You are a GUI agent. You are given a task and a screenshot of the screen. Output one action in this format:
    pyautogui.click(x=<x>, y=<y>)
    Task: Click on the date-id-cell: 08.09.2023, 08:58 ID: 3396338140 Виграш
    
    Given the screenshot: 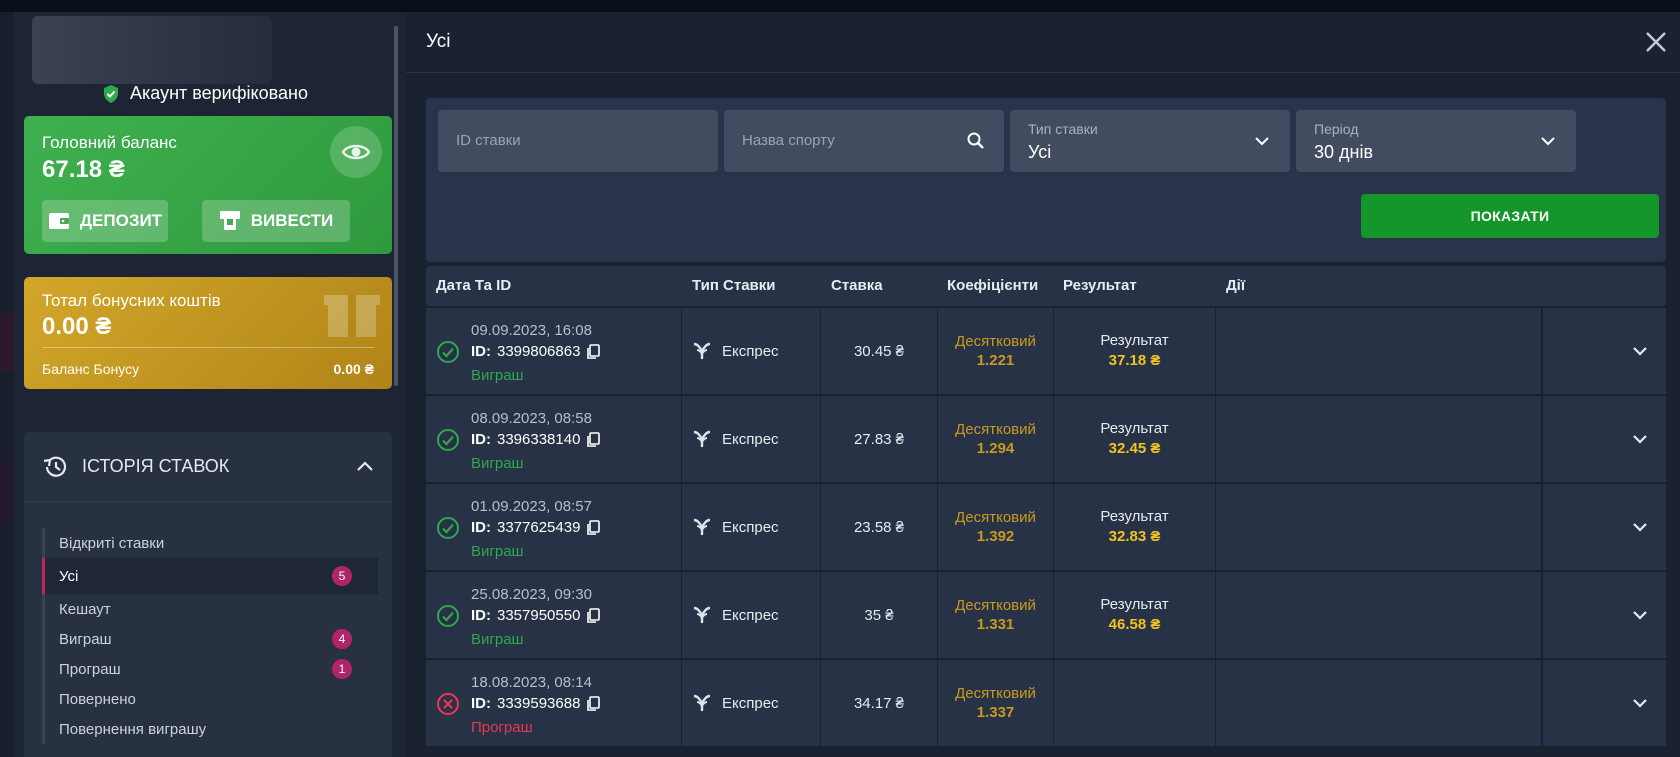 What is the action you would take?
    pyautogui.click(x=554, y=439)
    